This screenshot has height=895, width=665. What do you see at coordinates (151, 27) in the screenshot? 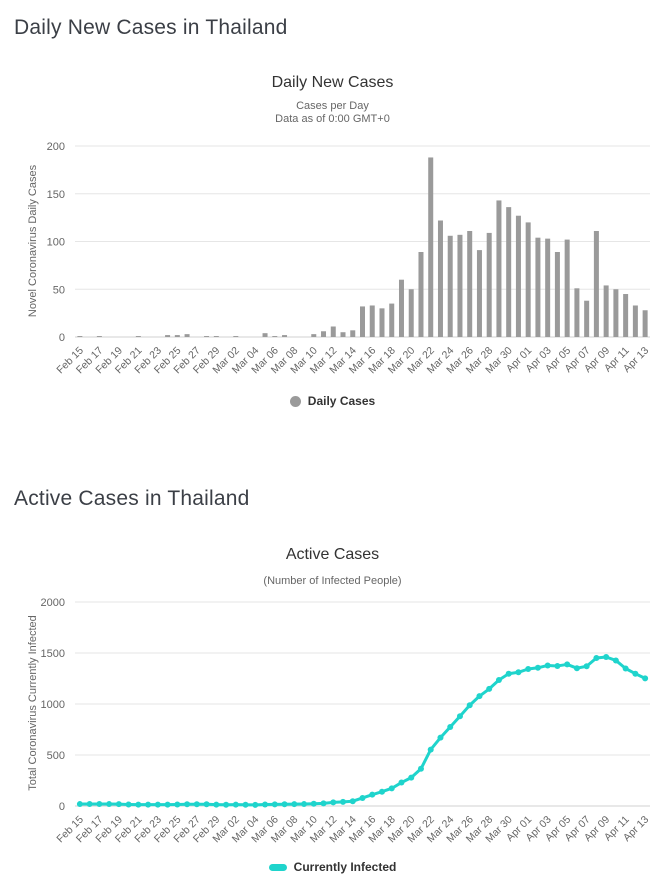
I see `section-heading-daily-new-cases: Daily New Cases in Thailand` at bounding box center [151, 27].